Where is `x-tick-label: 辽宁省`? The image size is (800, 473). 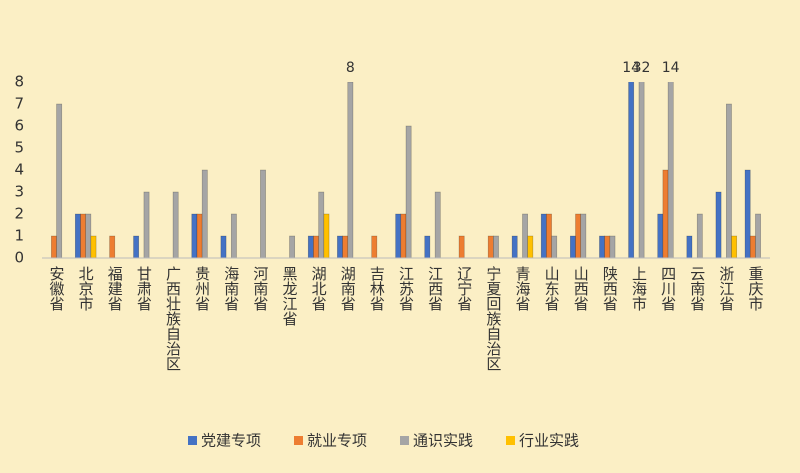 x-tick-label: 辽宁省 is located at coordinates (464, 288).